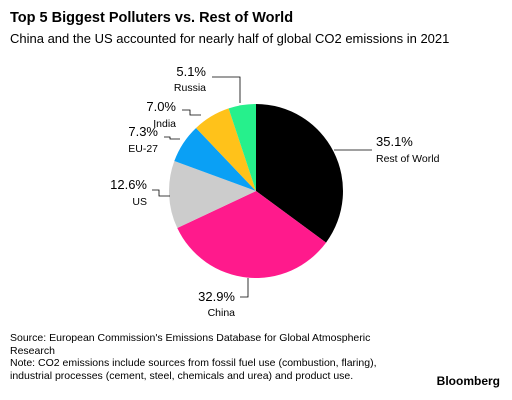 The width and height of the screenshot is (512, 400). What do you see at coordinates (226, 149) in the screenshot?
I see `pie-slice-india` at bounding box center [226, 149].